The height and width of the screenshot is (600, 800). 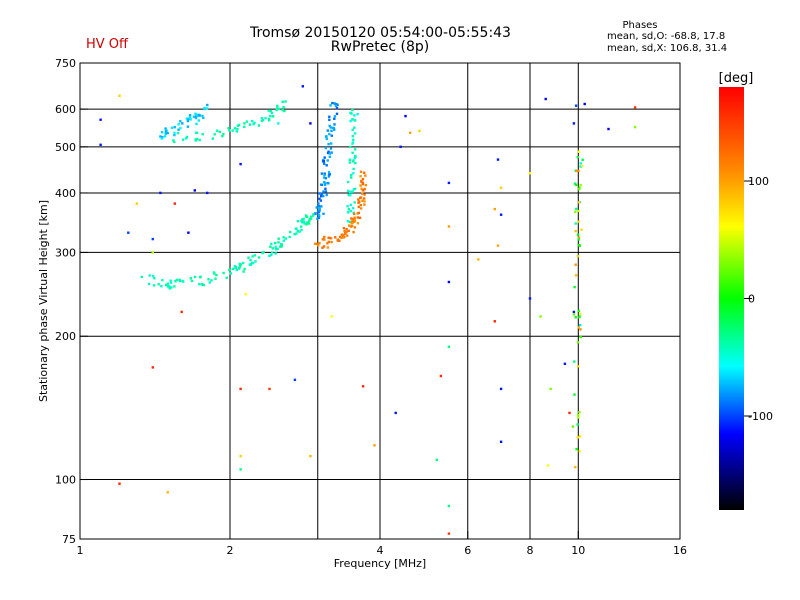 I want to click on x-tick-label: 2, so click(x=230, y=550).